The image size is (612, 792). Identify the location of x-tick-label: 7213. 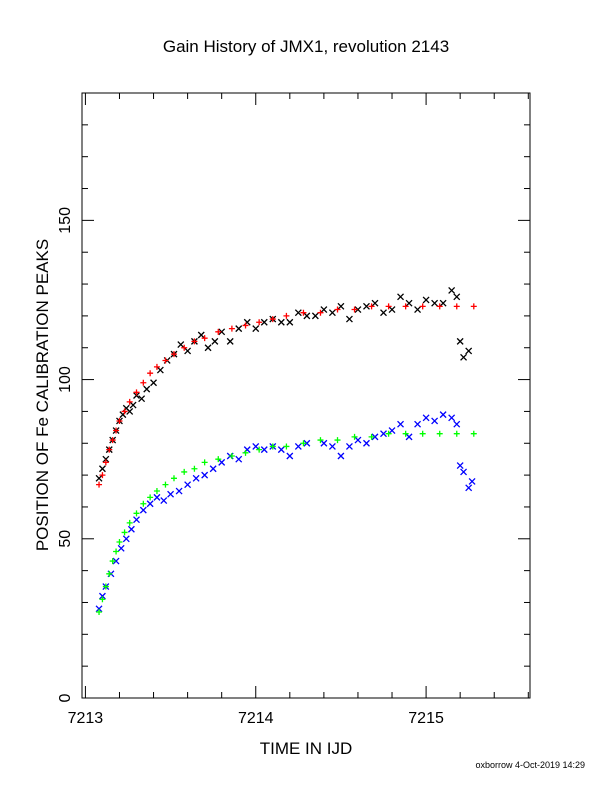
(86, 718).